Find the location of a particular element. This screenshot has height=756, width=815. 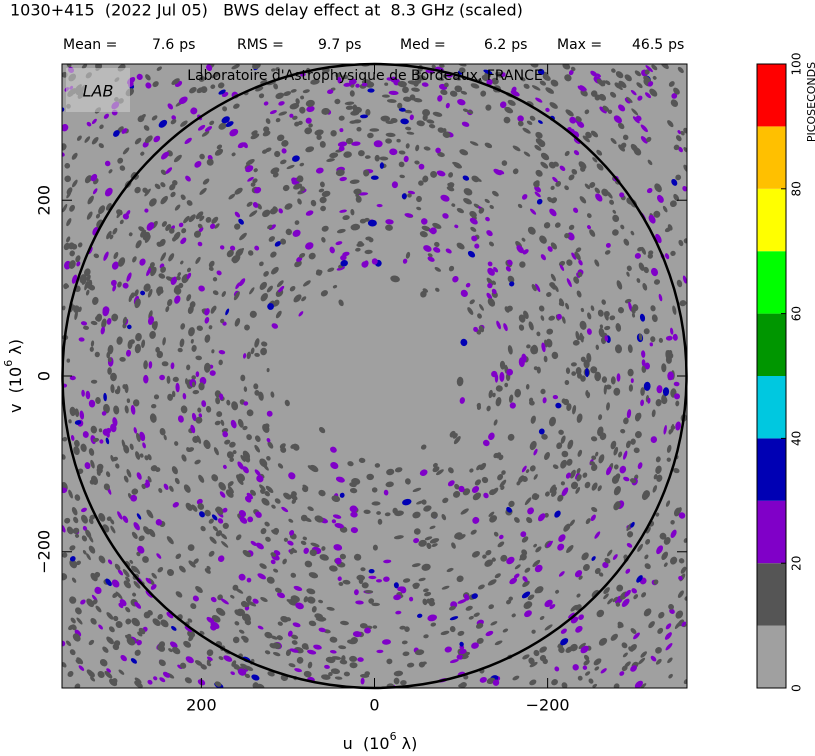

stat-name: Mean = is located at coordinates (90, 45).